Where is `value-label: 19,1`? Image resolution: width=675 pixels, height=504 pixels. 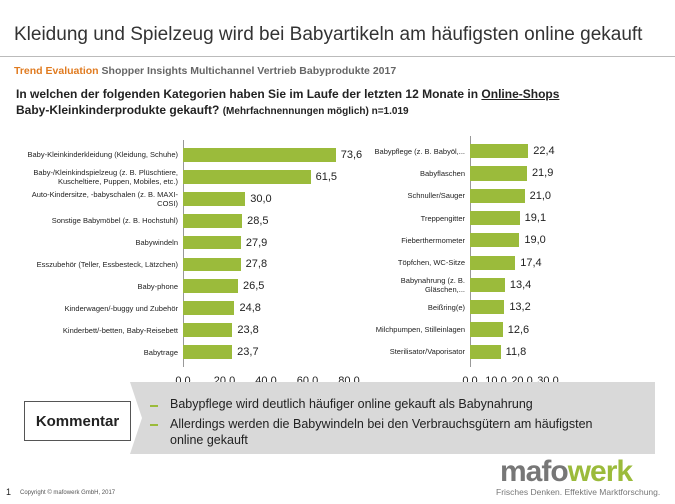
value-label: 19,1 is located at coordinates (535, 218).